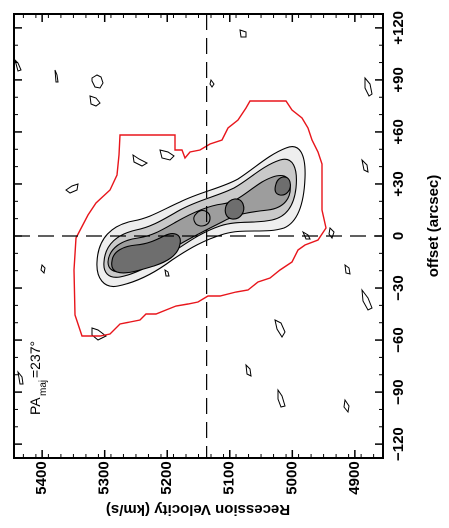  What do you see at coordinates (398, 236) in the screenshot?
I see `offset-tick-label: 0` at bounding box center [398, 236].